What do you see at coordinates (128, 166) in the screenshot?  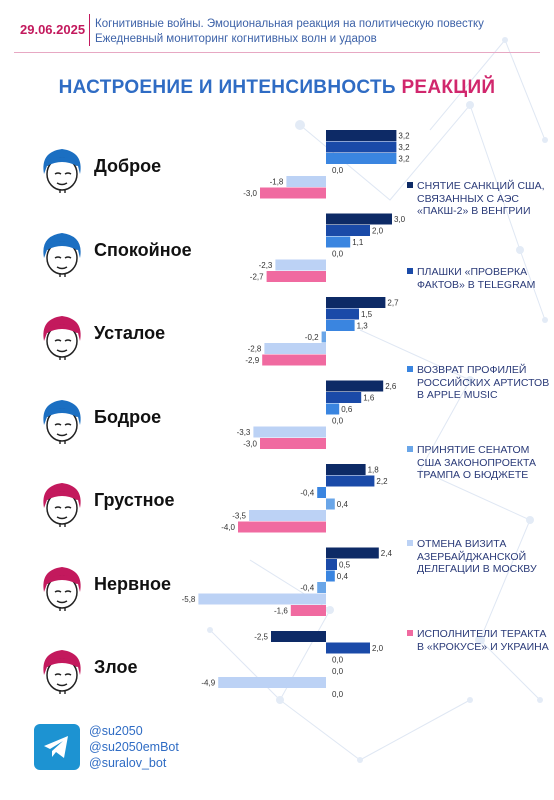 I see `mood-label: Доброе` at bounding box center [128, 166].